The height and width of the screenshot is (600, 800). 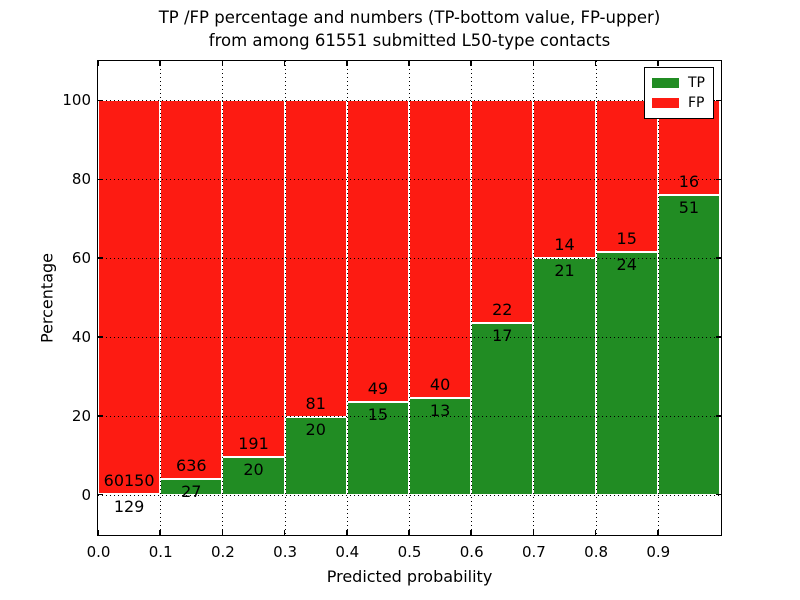 What do you see at coordinates (409, 552) in the screenshot?
I see `x-tick-label: 0.5` at bounding box center [409, 552].